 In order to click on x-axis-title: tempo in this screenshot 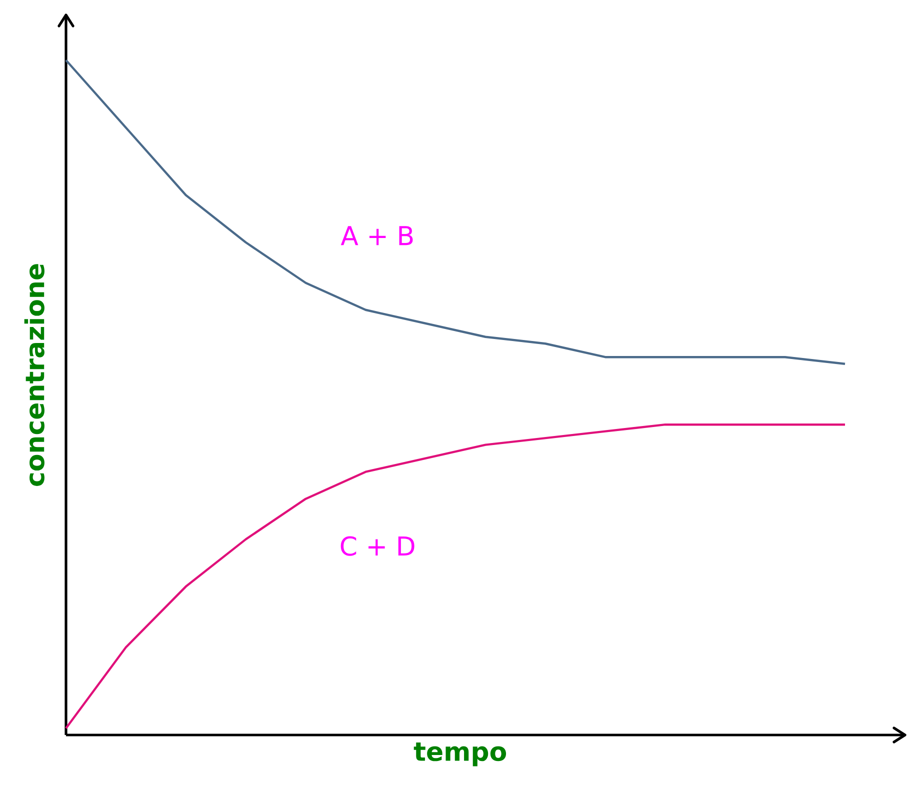, I will do `click(460, 754)`.